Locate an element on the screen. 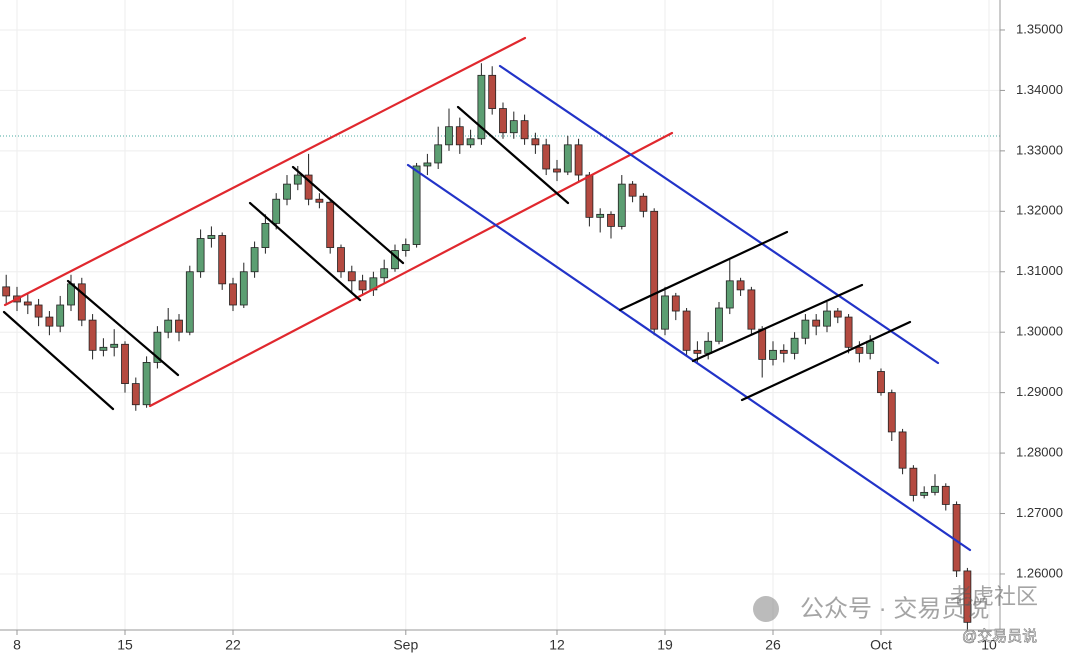  x-tick-label: Oct is located at coordinates (881, 645).